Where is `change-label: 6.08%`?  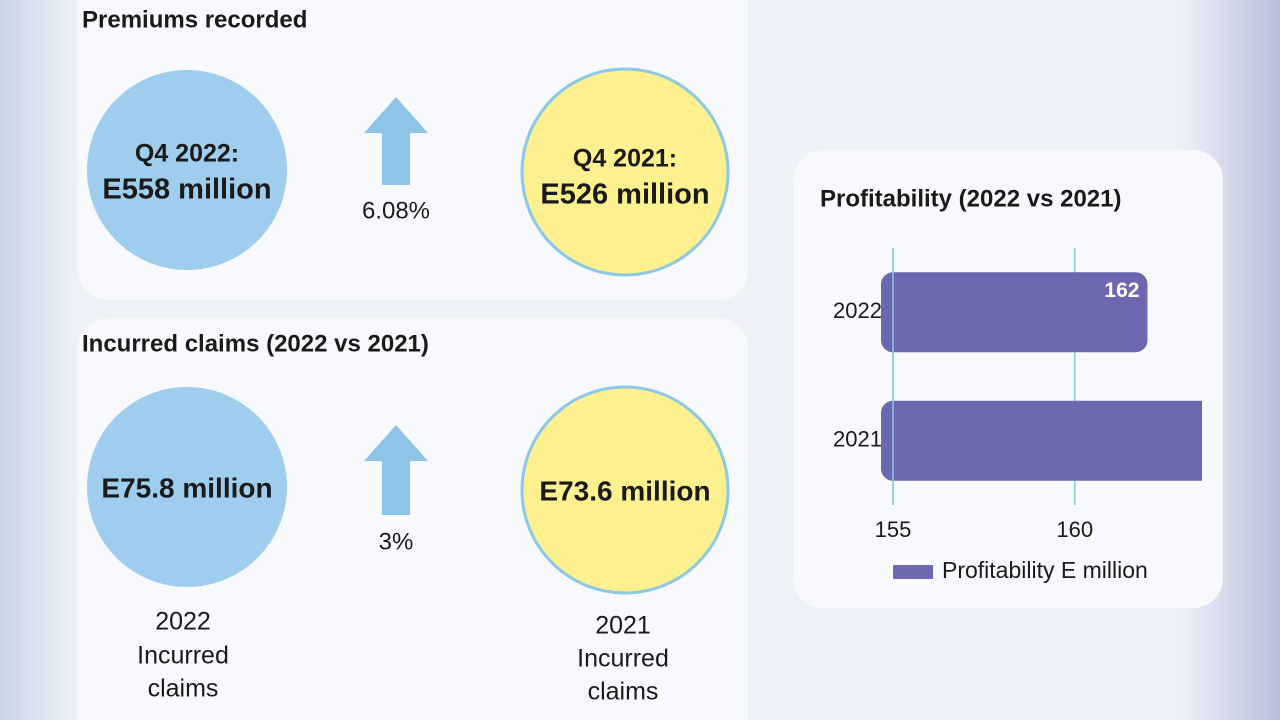
change-label: 6.08% is located at coordinates (396, 210).